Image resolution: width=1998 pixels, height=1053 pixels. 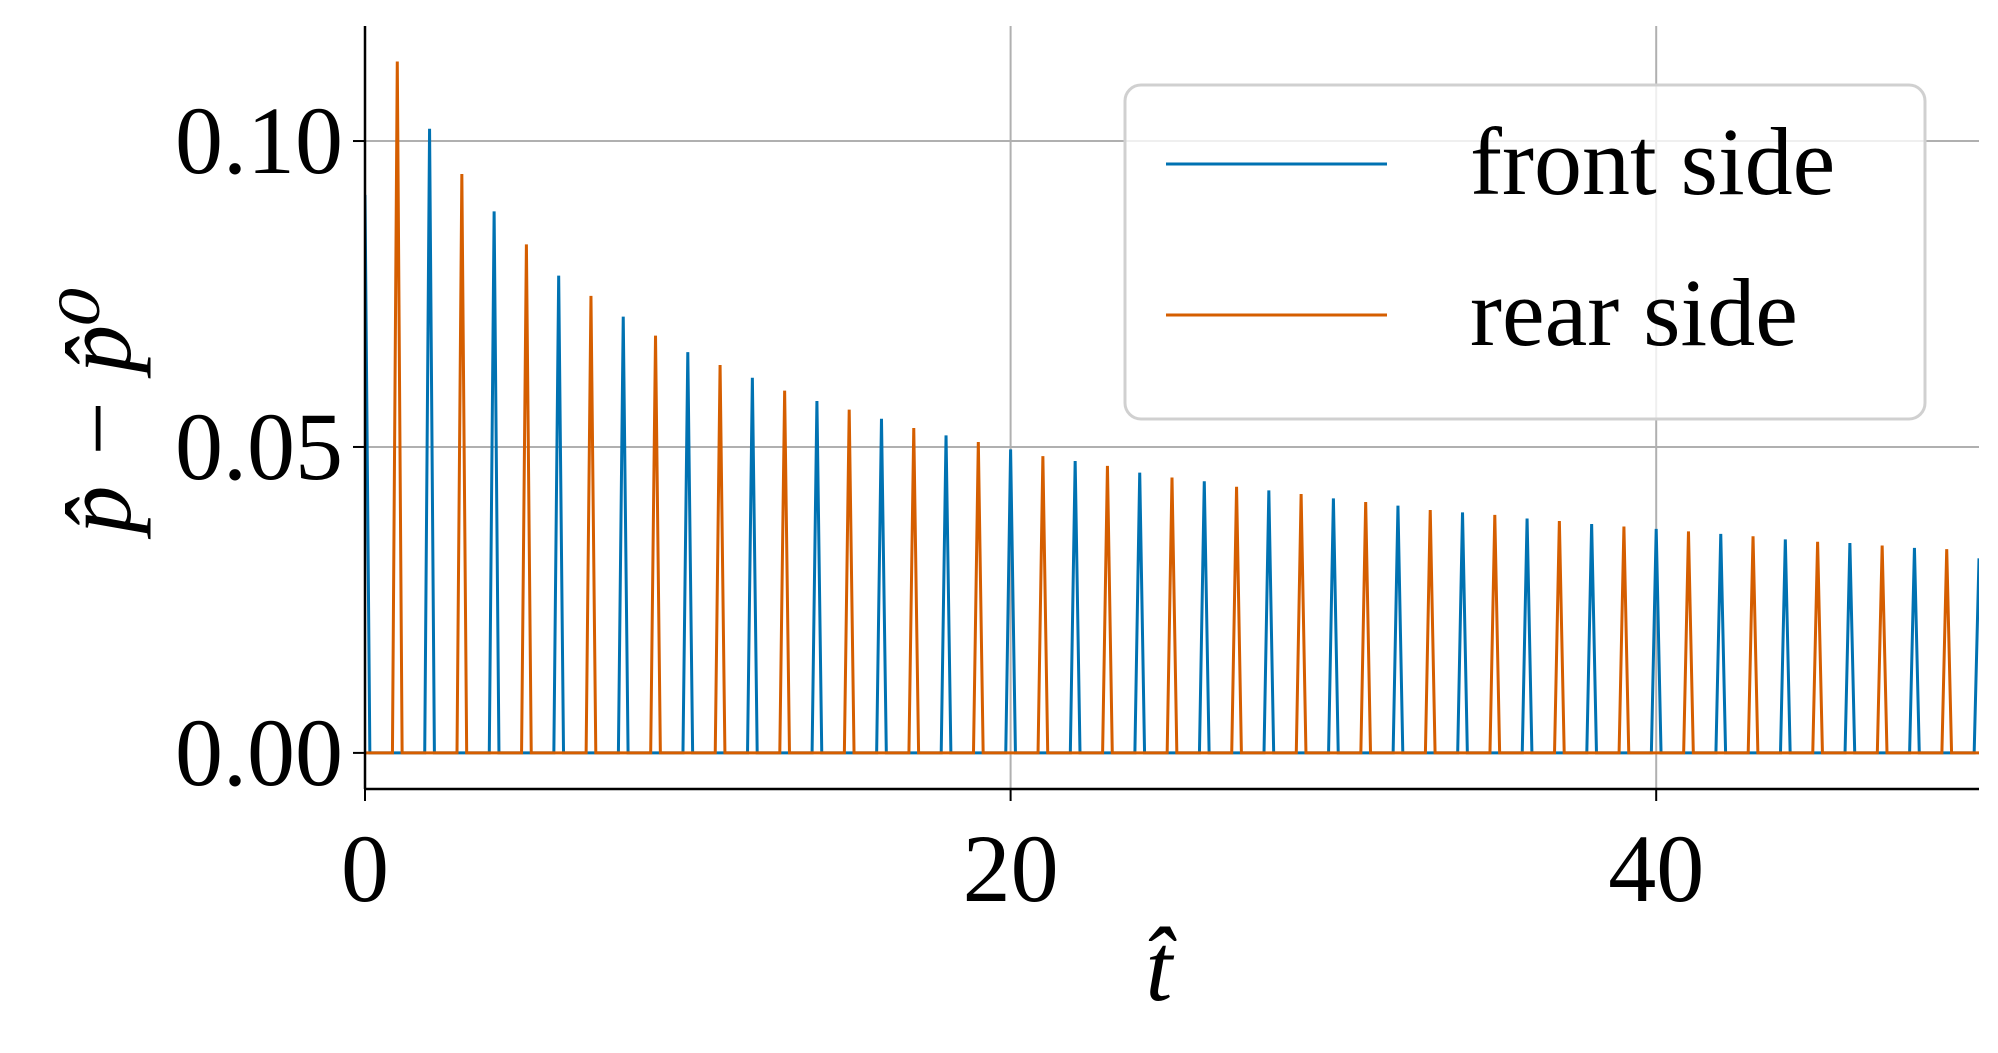 I want to click on x-tick-label: 20, so click(x=1011, y=868).